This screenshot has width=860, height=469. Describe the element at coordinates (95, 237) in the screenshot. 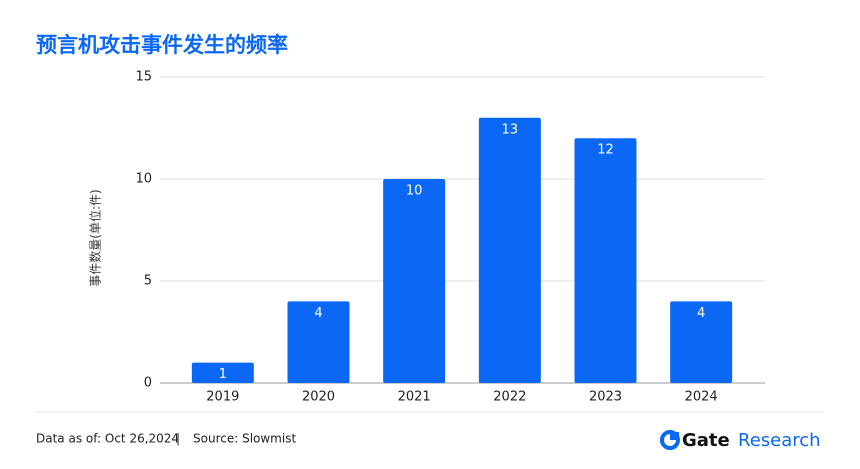

I see `y-axis-label: 事件数量(单位:件)` at that location.